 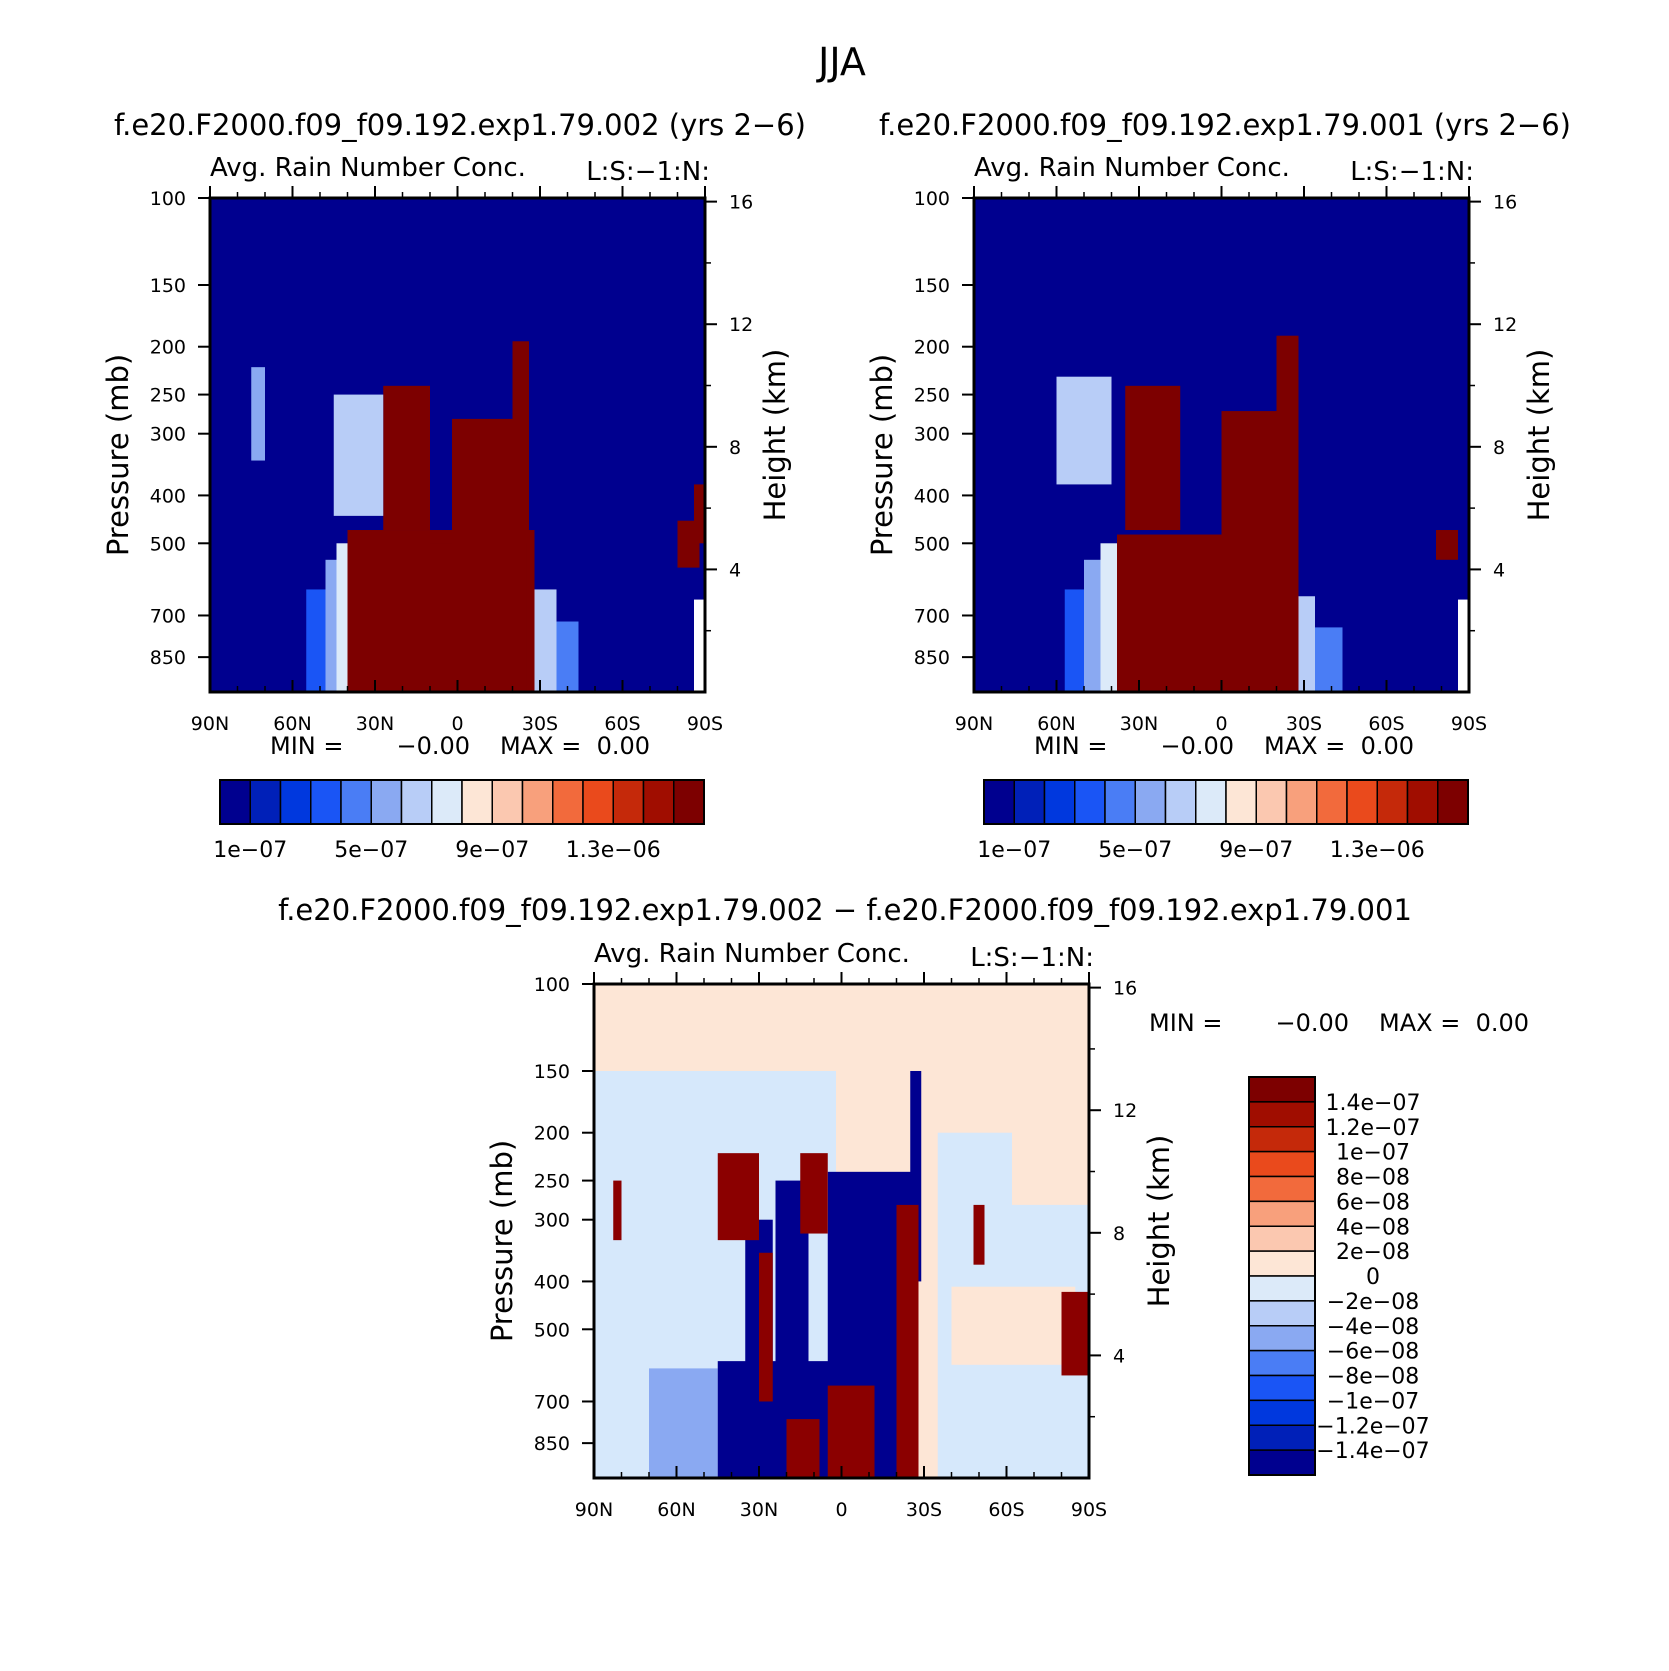 I want to click on max-label: MAX =, so click(x=540, y=746).